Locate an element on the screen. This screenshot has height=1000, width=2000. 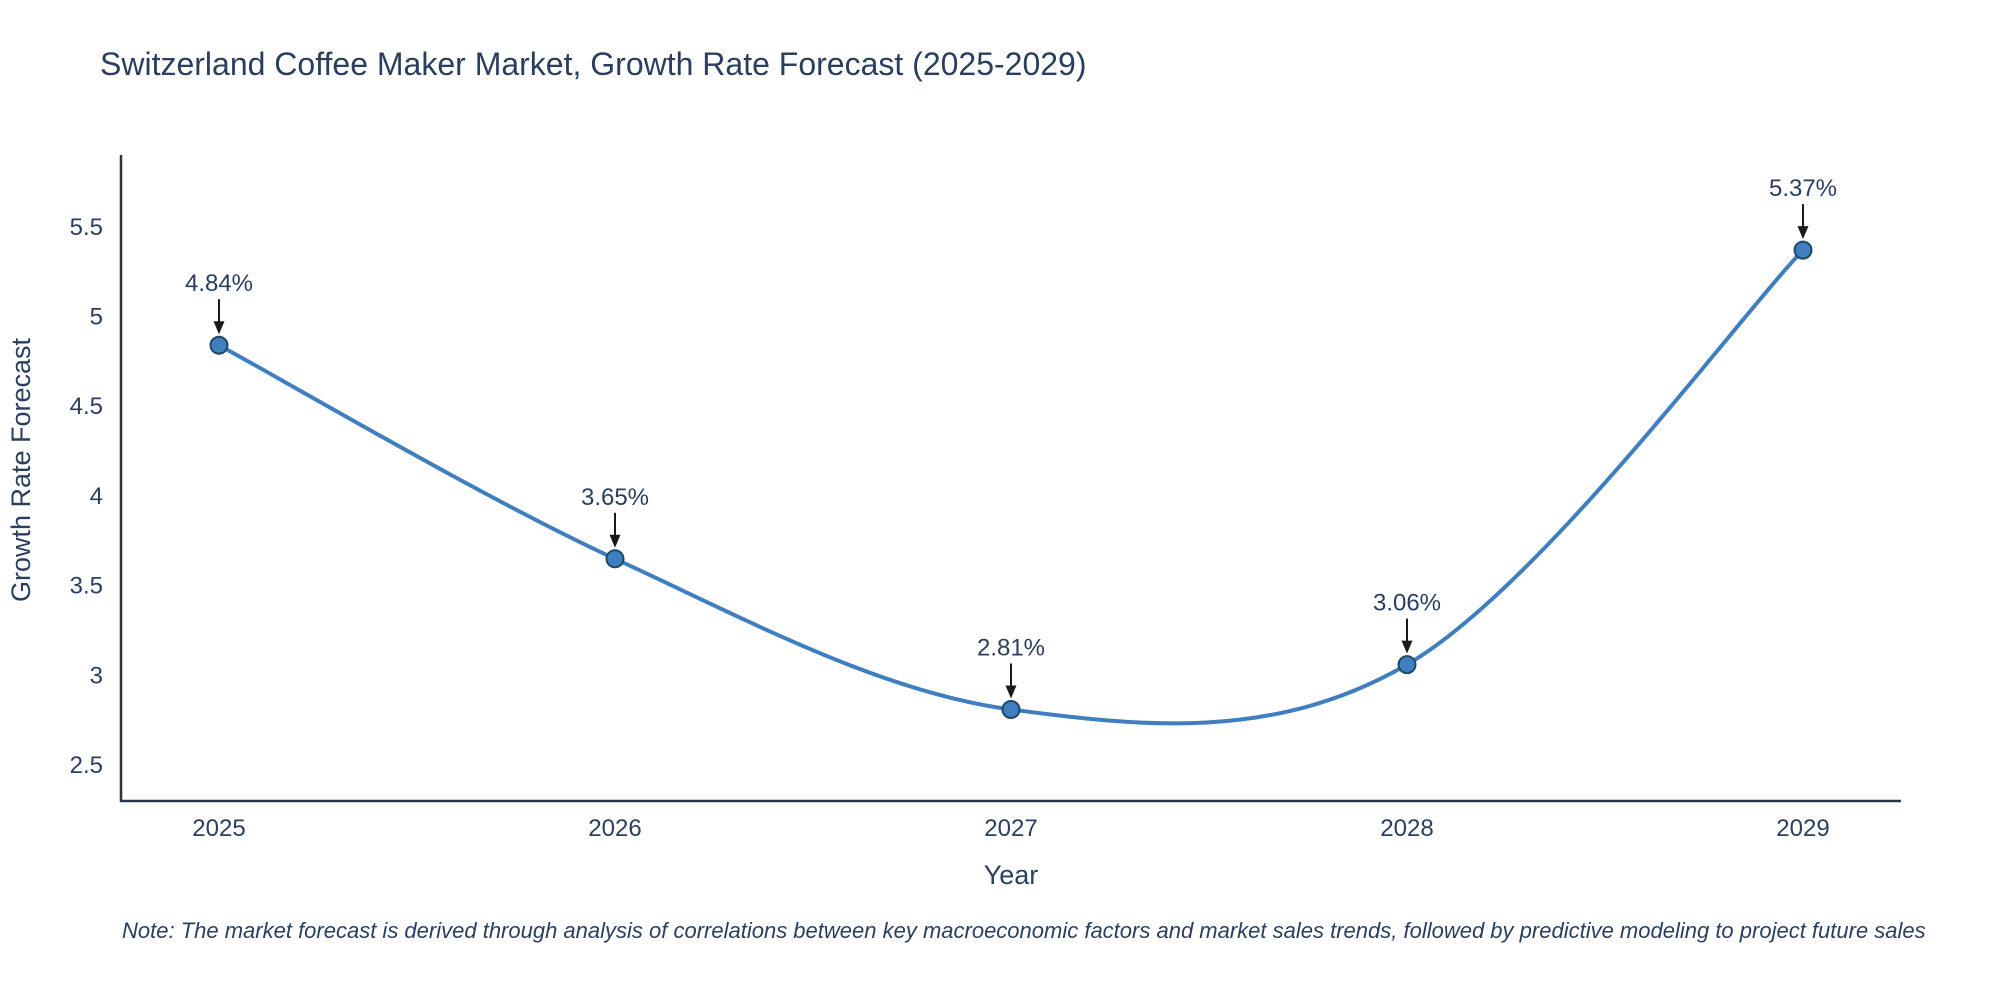
y-tick-label: 4 is located at coordinates (96, 496).